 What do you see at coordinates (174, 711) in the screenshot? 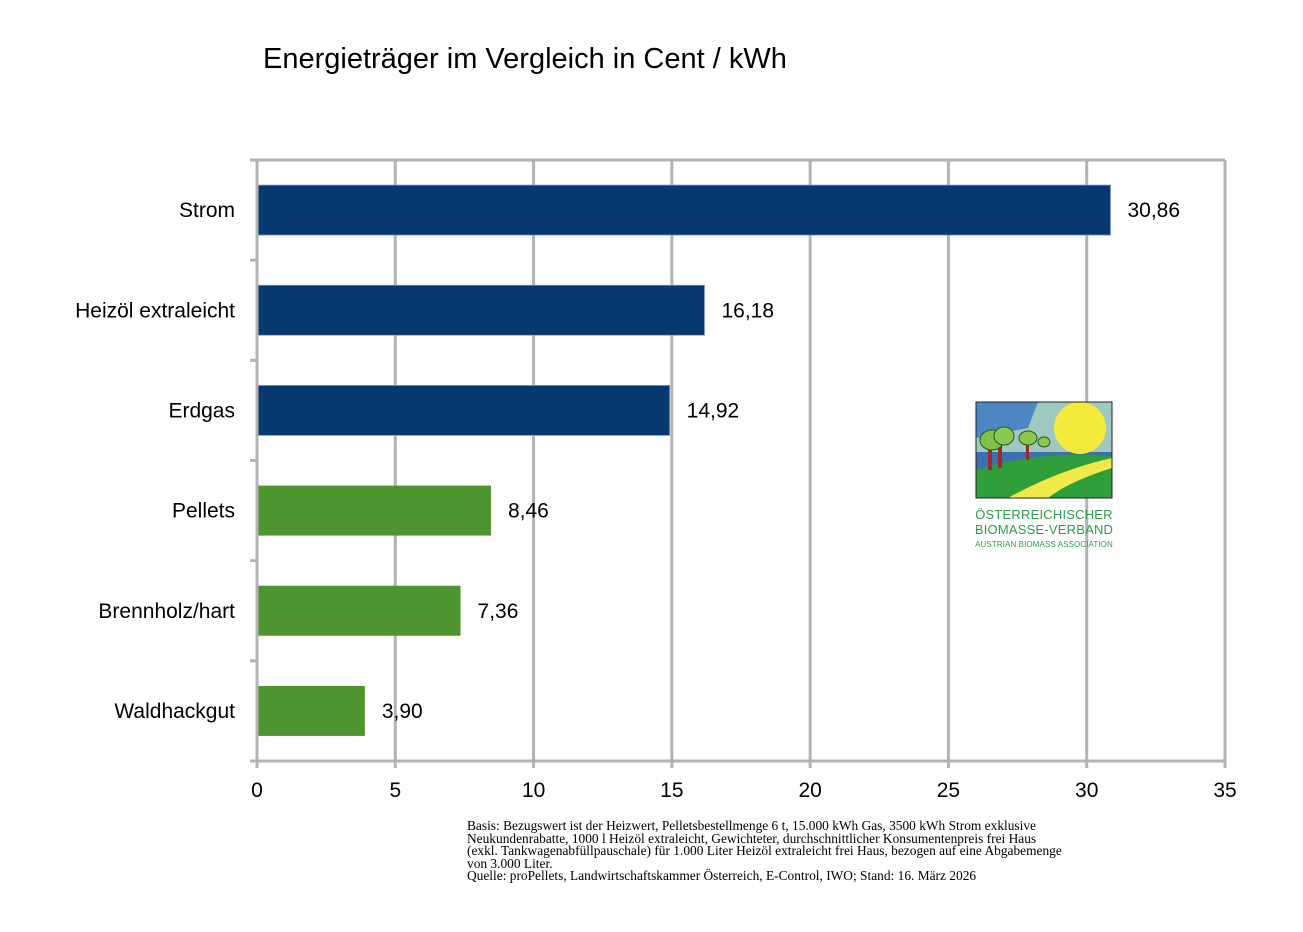
I see `category-label: Waldhackgut` at bounding box center [174, 711].